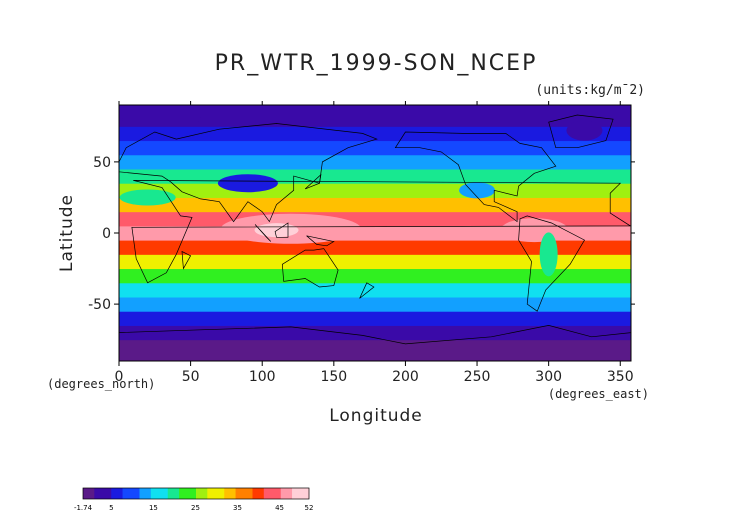 This screenshot has height=532, width=752. I want to click on africa-coastline, so click(381, 232).